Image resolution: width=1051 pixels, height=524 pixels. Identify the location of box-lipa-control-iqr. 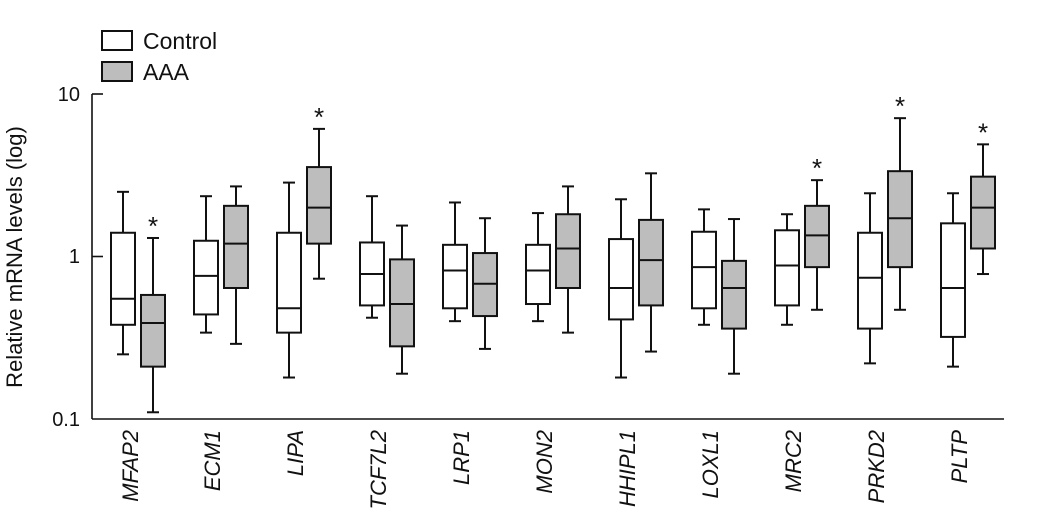
(289, 282).